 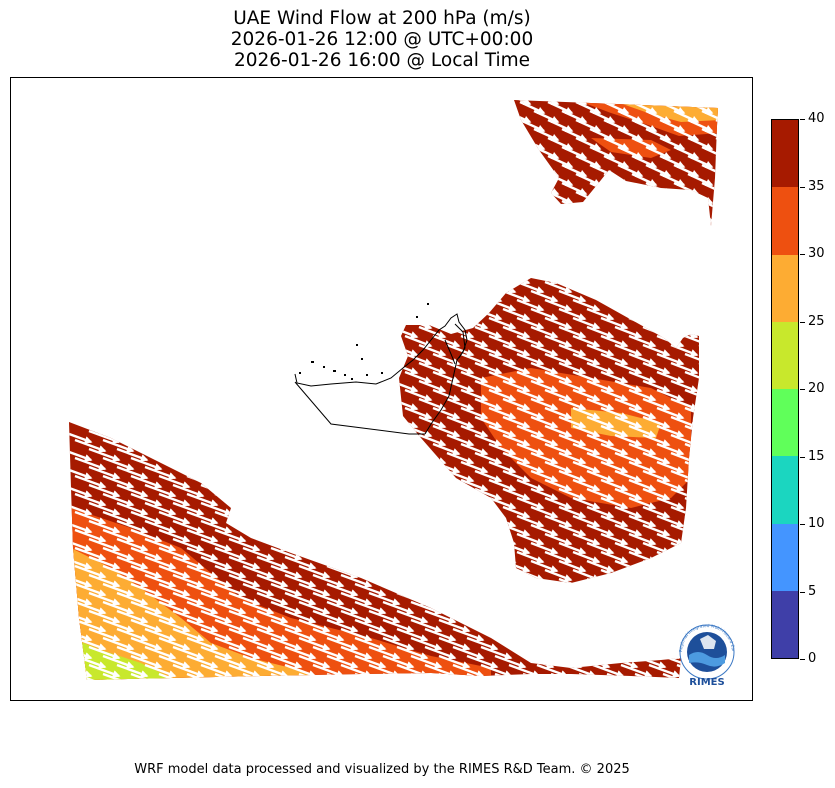 What do you see at coordinates (816, 118) in the screenshot?
I see `colorbar-tick-label: 40` at bounding box center [816, 118].